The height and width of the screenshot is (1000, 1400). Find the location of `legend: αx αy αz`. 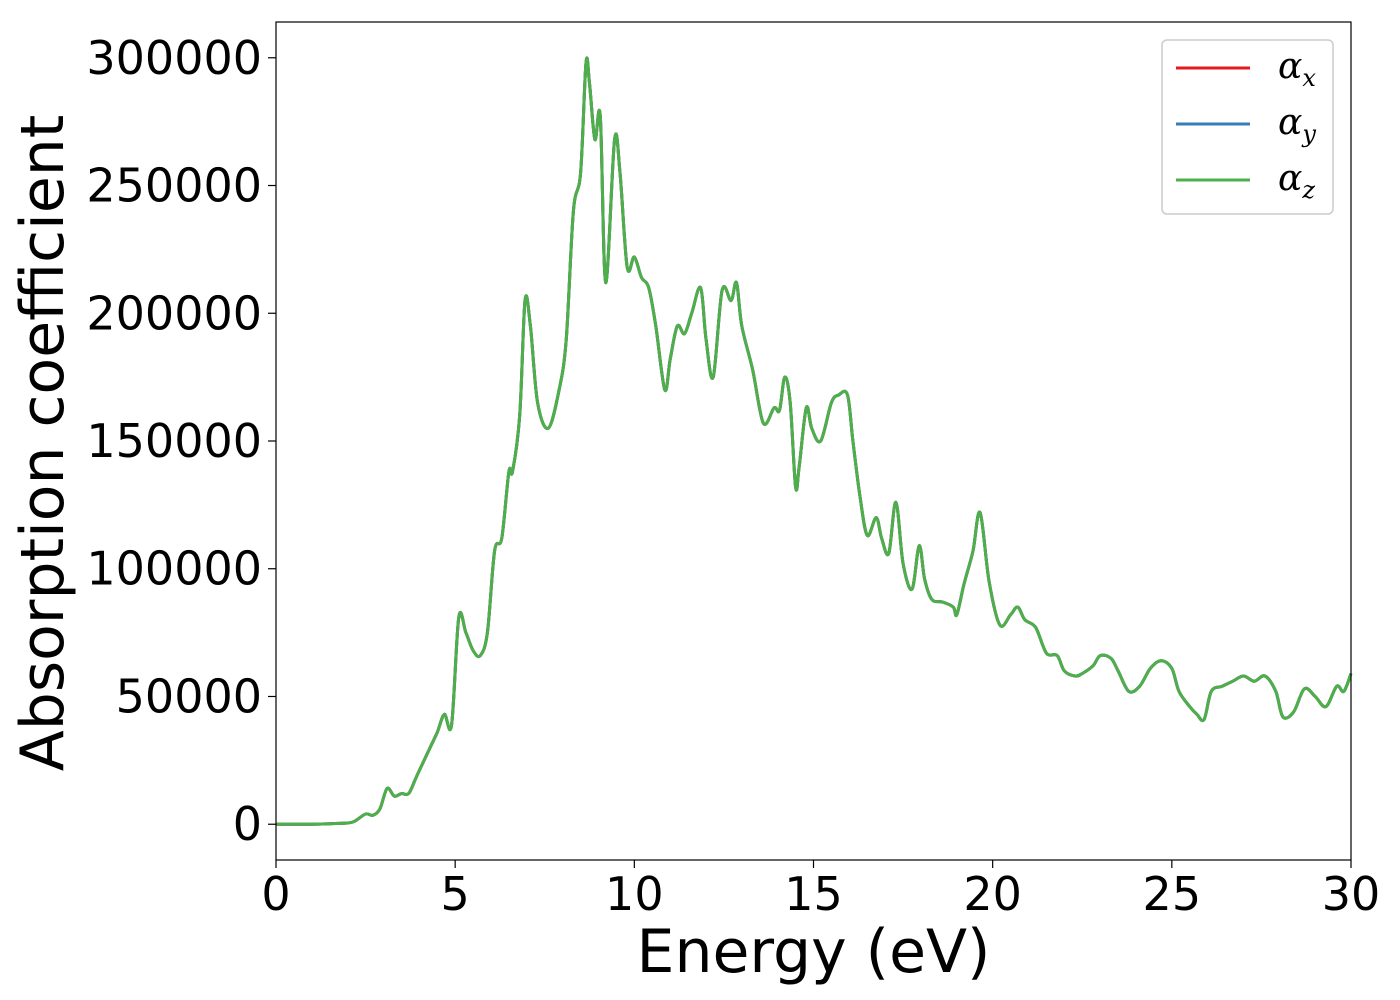

legend: αx αy αz is located at coordinates (1247, 127).